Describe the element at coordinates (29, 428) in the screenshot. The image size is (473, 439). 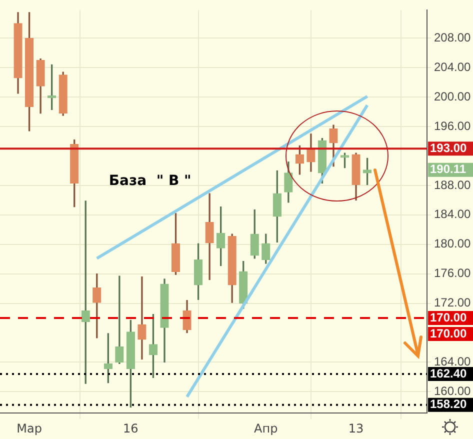
I see `x-tick-label: Мар` at that location.